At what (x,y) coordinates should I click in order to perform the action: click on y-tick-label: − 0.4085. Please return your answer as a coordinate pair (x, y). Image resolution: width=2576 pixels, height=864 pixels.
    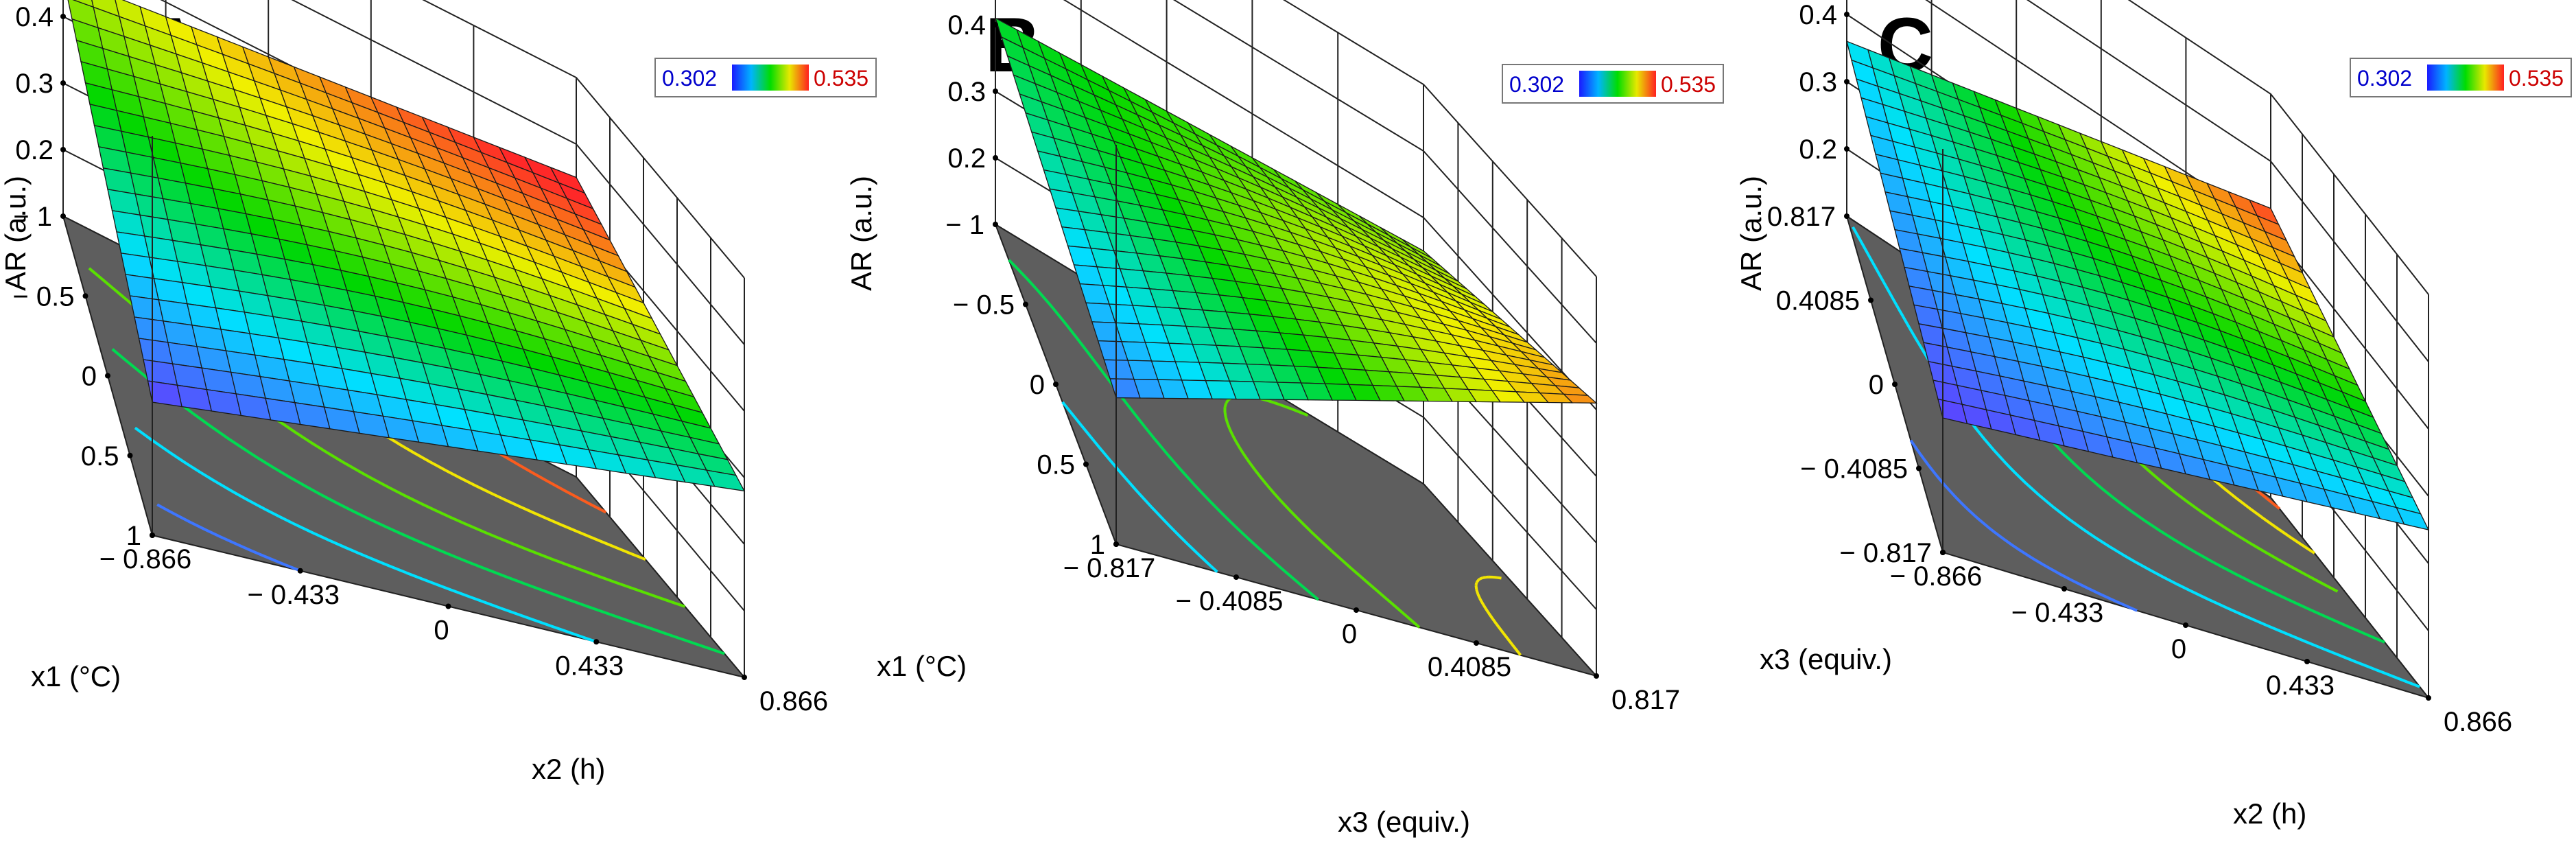
    Looking at the image, I should click on (1230, 601).